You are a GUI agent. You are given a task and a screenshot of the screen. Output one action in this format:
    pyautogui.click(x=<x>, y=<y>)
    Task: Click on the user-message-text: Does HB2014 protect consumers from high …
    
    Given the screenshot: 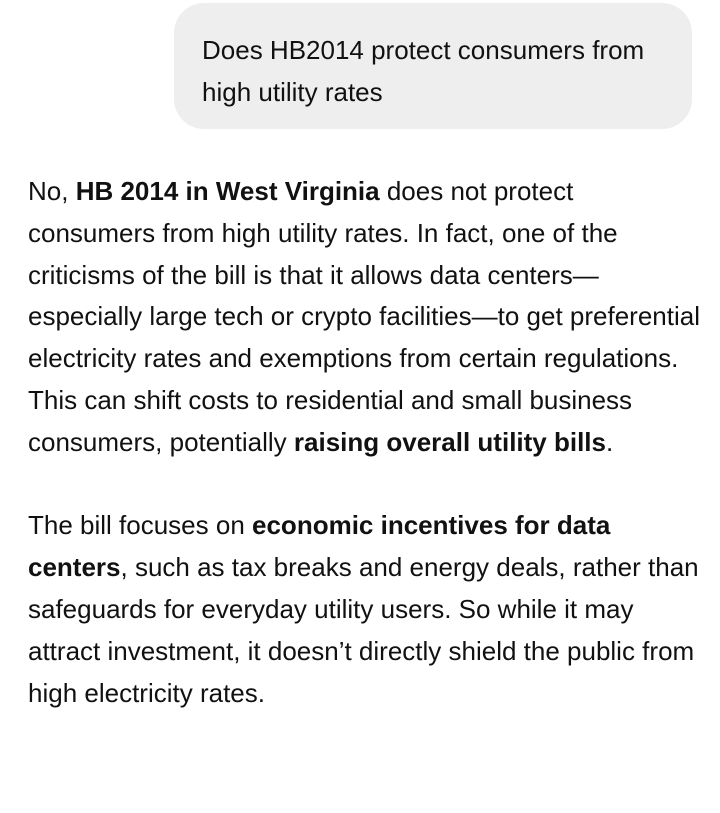 What is the action you would take?
    pyautogui.click(x=423, y=71)
    